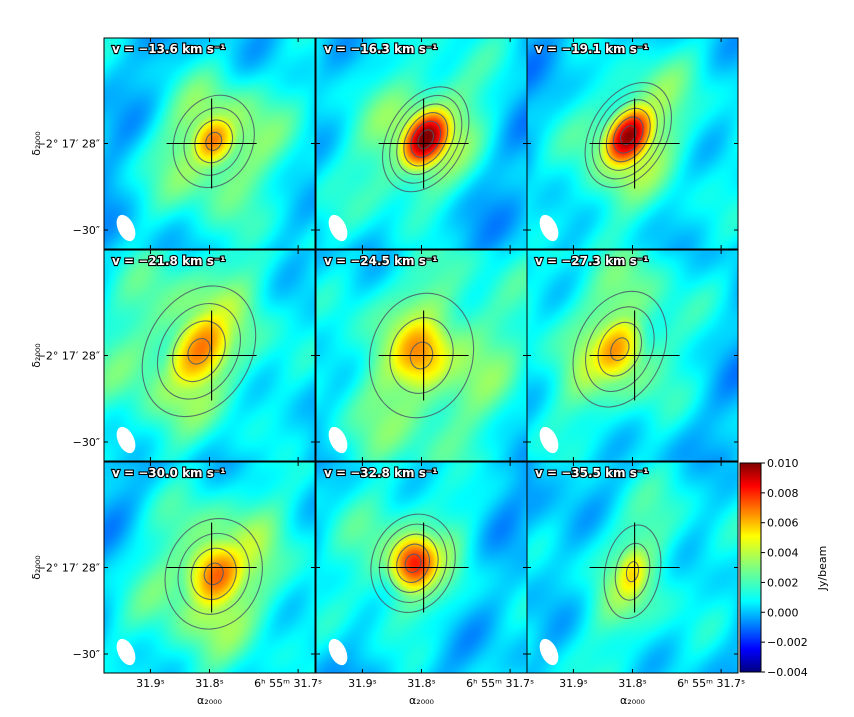  What do you see at coordinates (822, 569) in the screenshot?
I see `colorbar-label: Jy/beam` at bounding box center [822, 569].